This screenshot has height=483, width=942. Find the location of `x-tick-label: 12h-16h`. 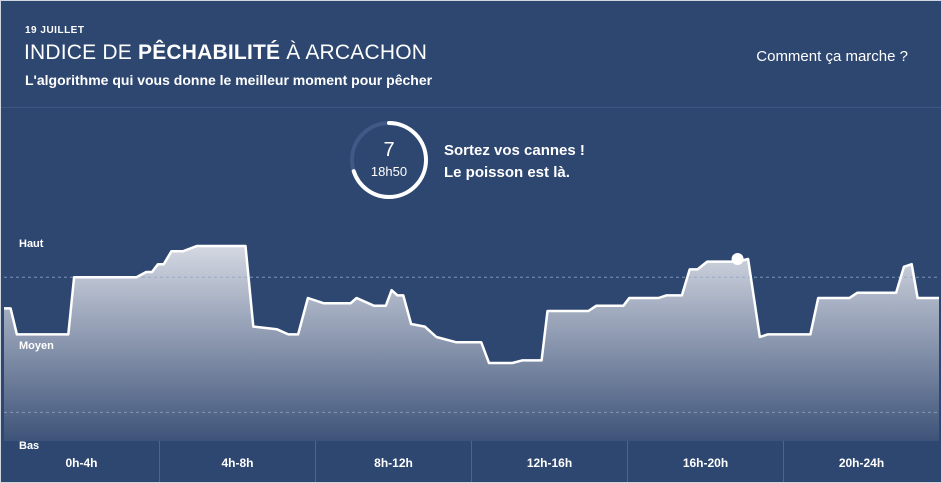

x-tick-label: 12h-16h is located at coordinates (549, 463).